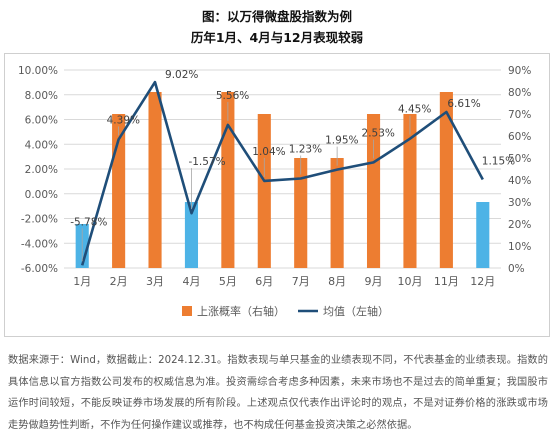  What do you see at coordinates (232, 96) in the screenshot?
I see `data-label: 5.56%` at bounding box center [232, 96].